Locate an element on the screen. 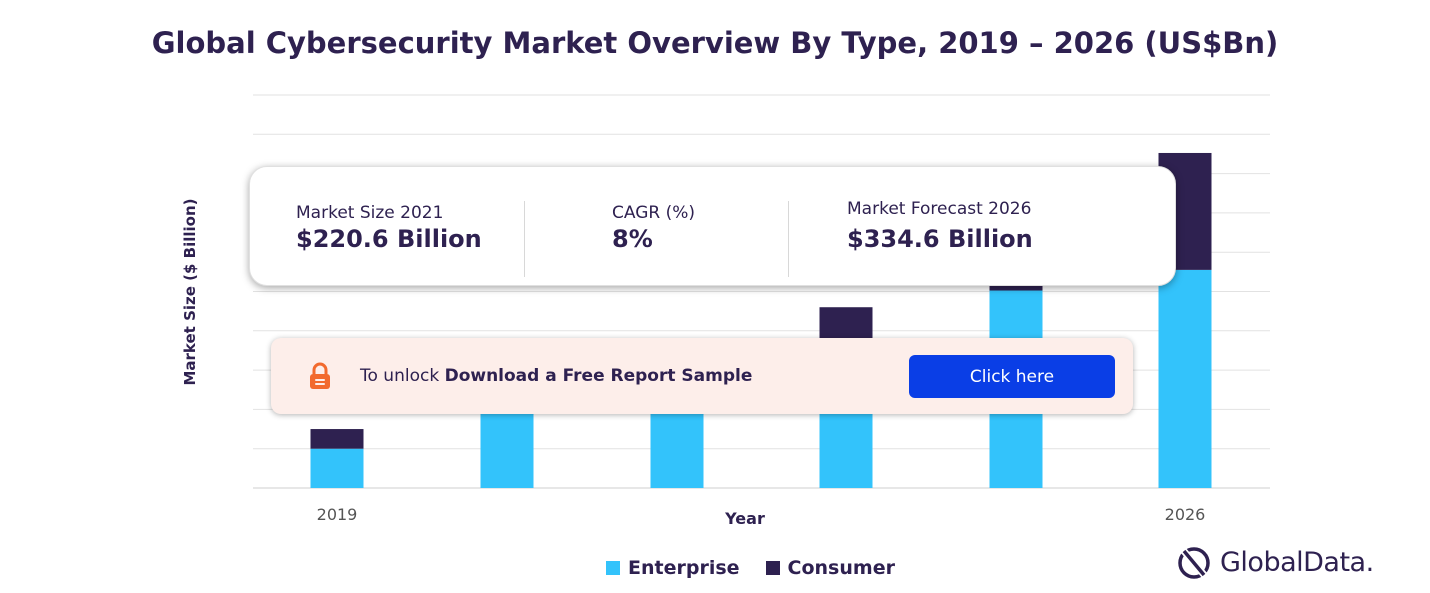  stat-forecast: Market Forecast 2026 $334.6 Billion is located at coordinates (940, 226).